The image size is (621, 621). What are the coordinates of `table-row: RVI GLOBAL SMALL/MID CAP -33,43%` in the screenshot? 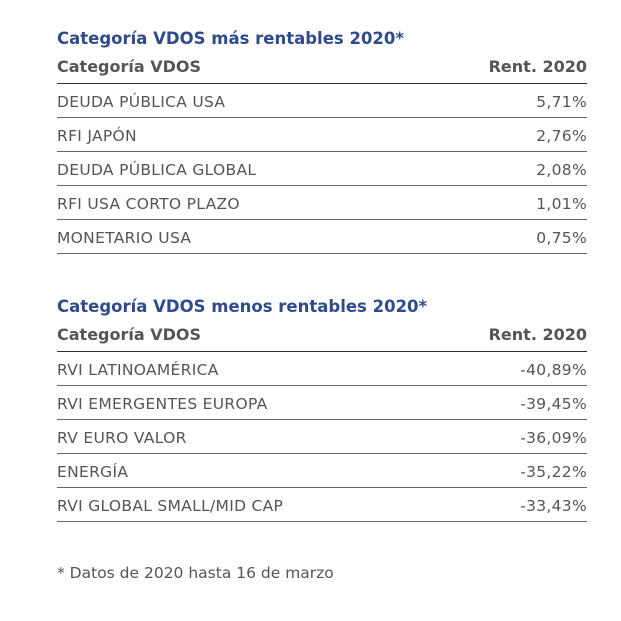 It's located at (322, 505).